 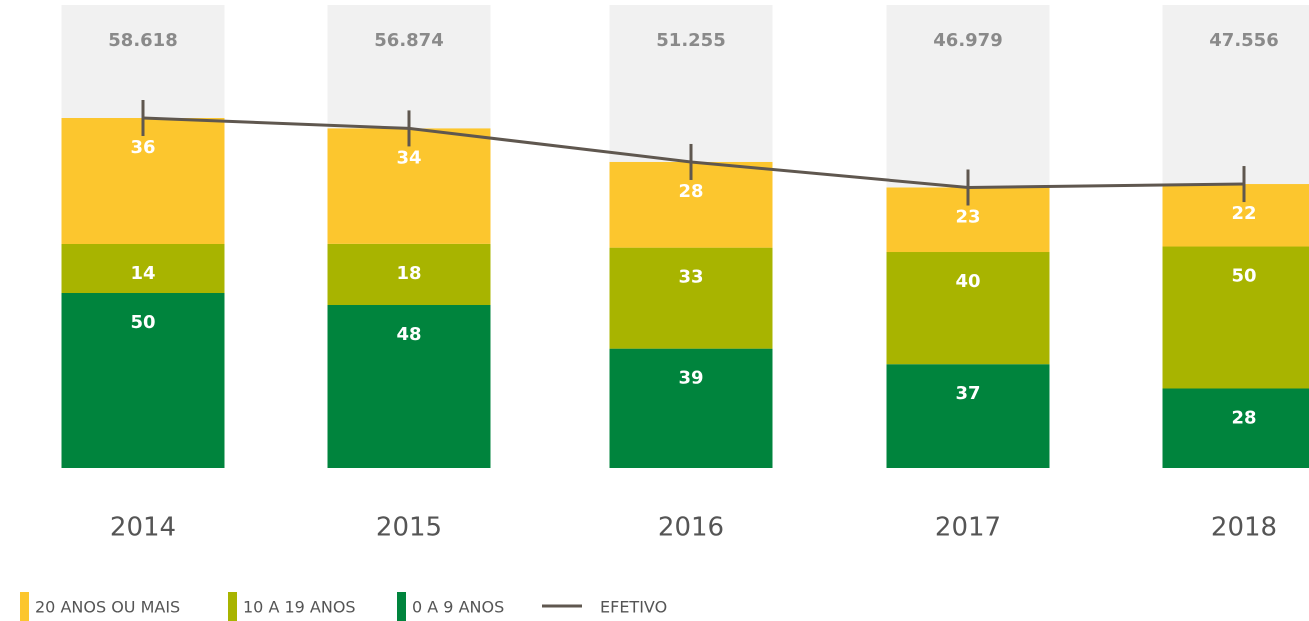 What do you see at coordinates (142, 40) in the screenshot?
I see `total-label: 58.618` at bounding box center [142, 40].